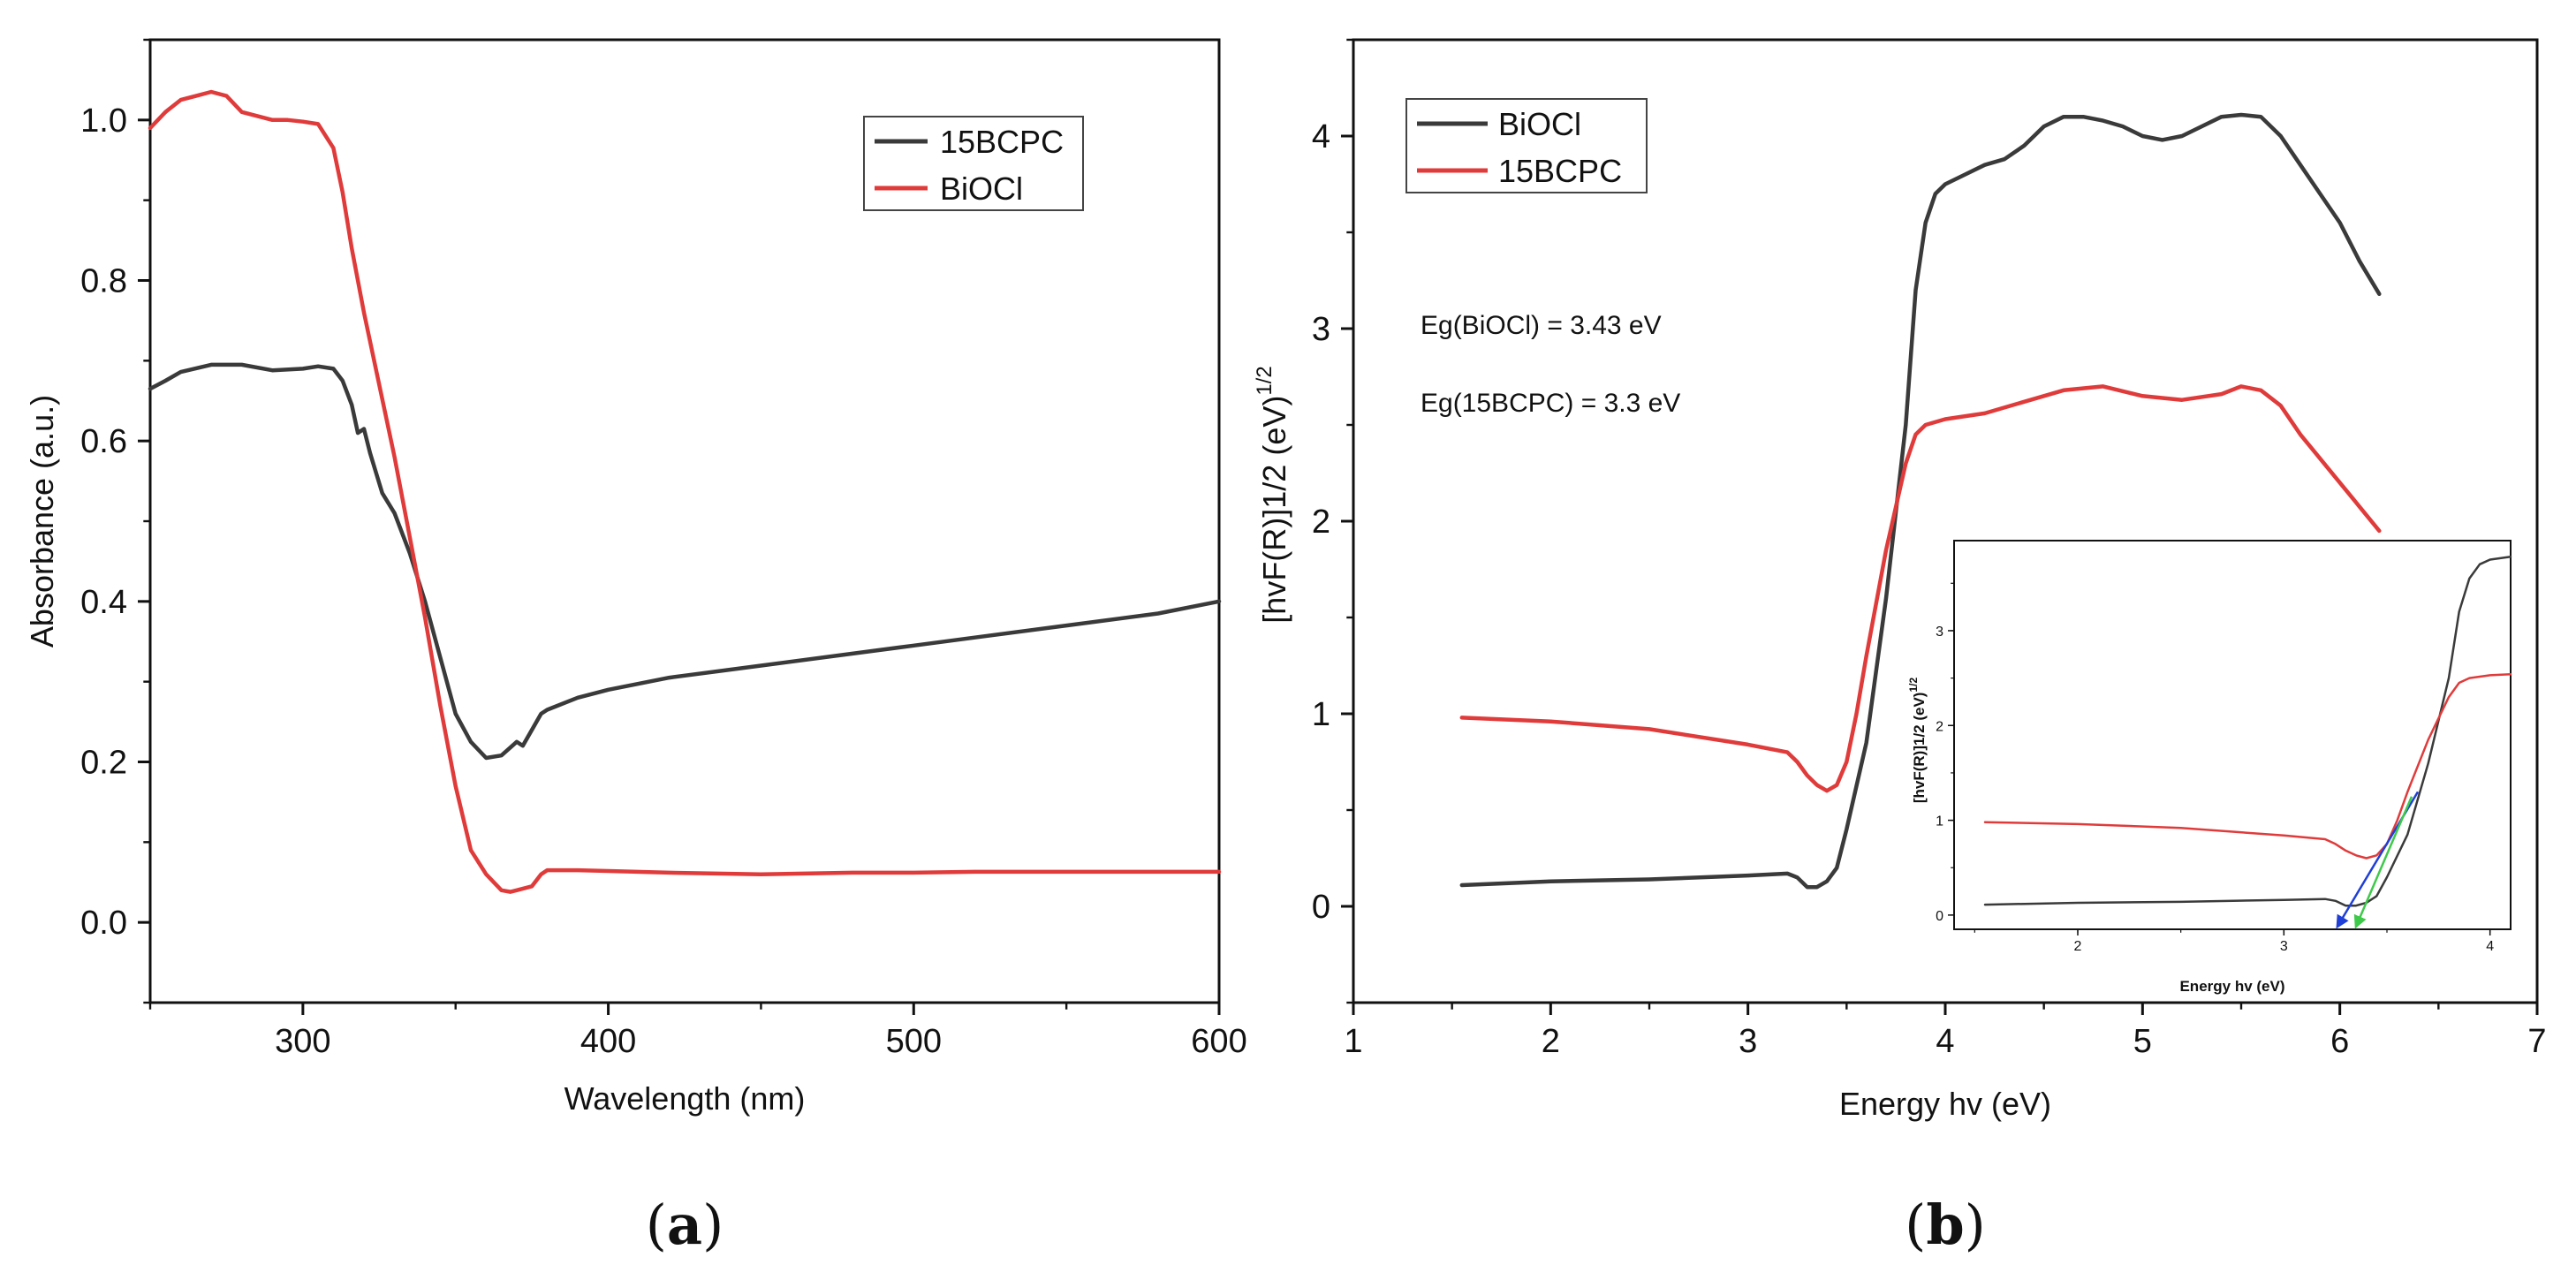 This screenshot has height=1280, width=2576. Describe the element at coordinates (103, 763) in the screenshot. I see `chart-a-ytick-label: 0.2` at that location.